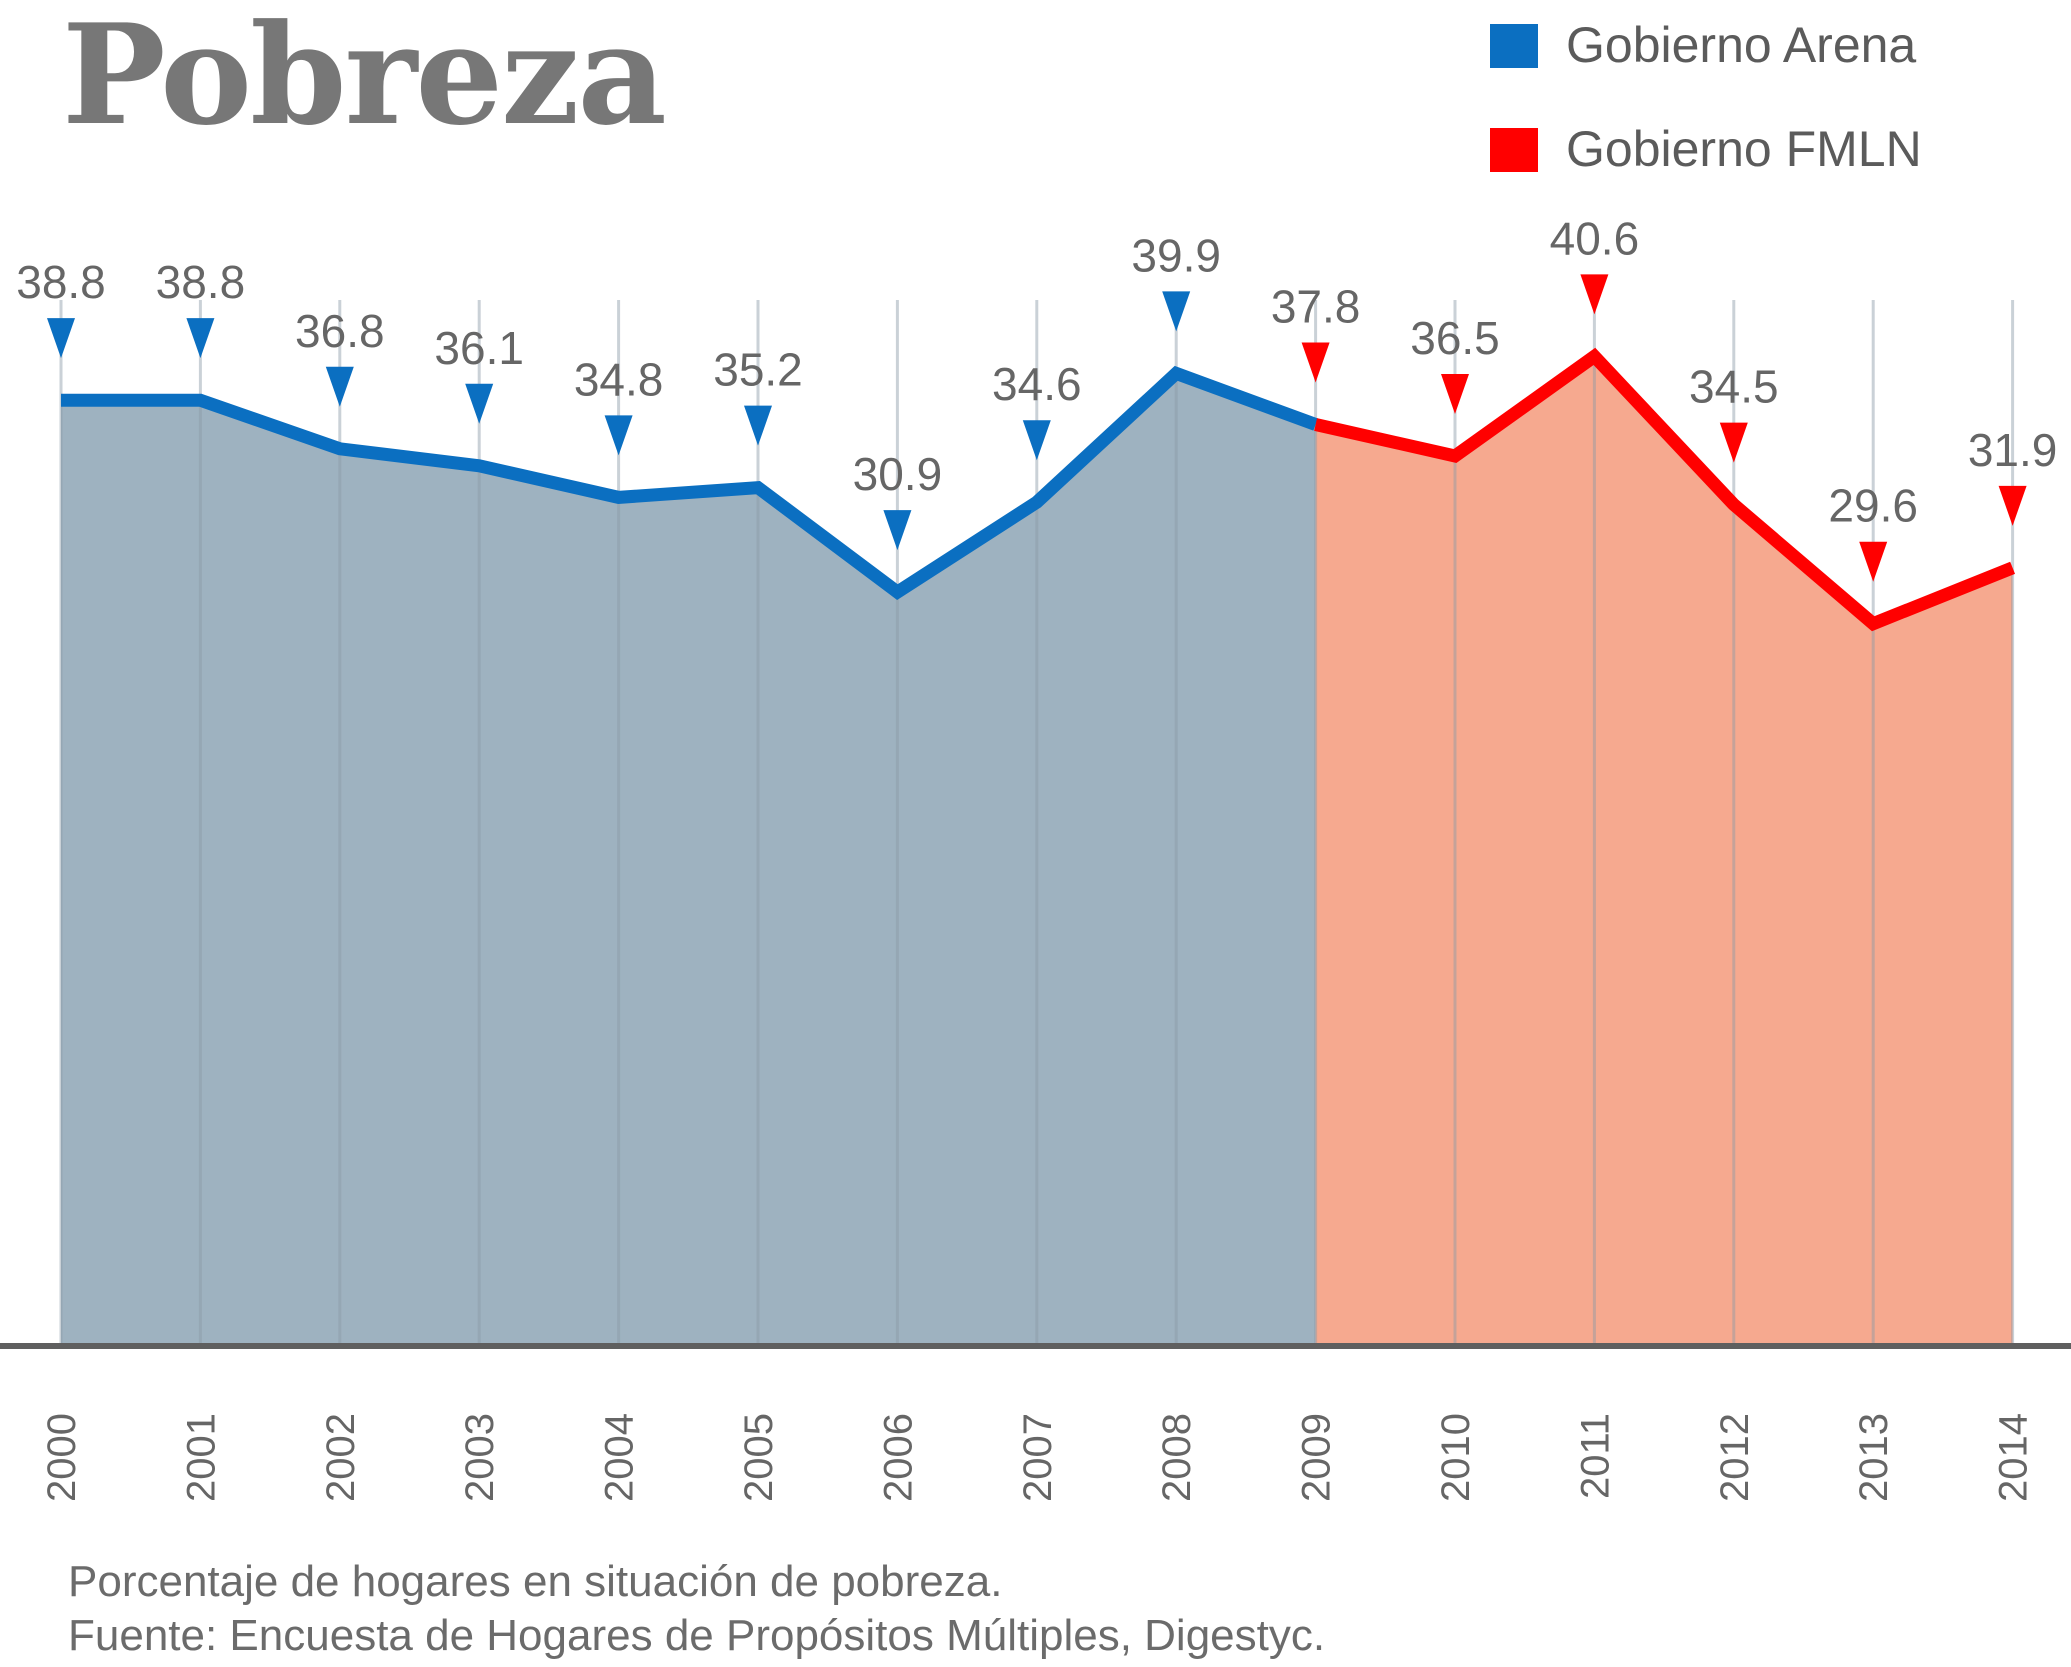 The height and width of the screenshot is (1667, 2071). I want to click on legend-label-arena: Gobierno Arena, so click(1741, 45).